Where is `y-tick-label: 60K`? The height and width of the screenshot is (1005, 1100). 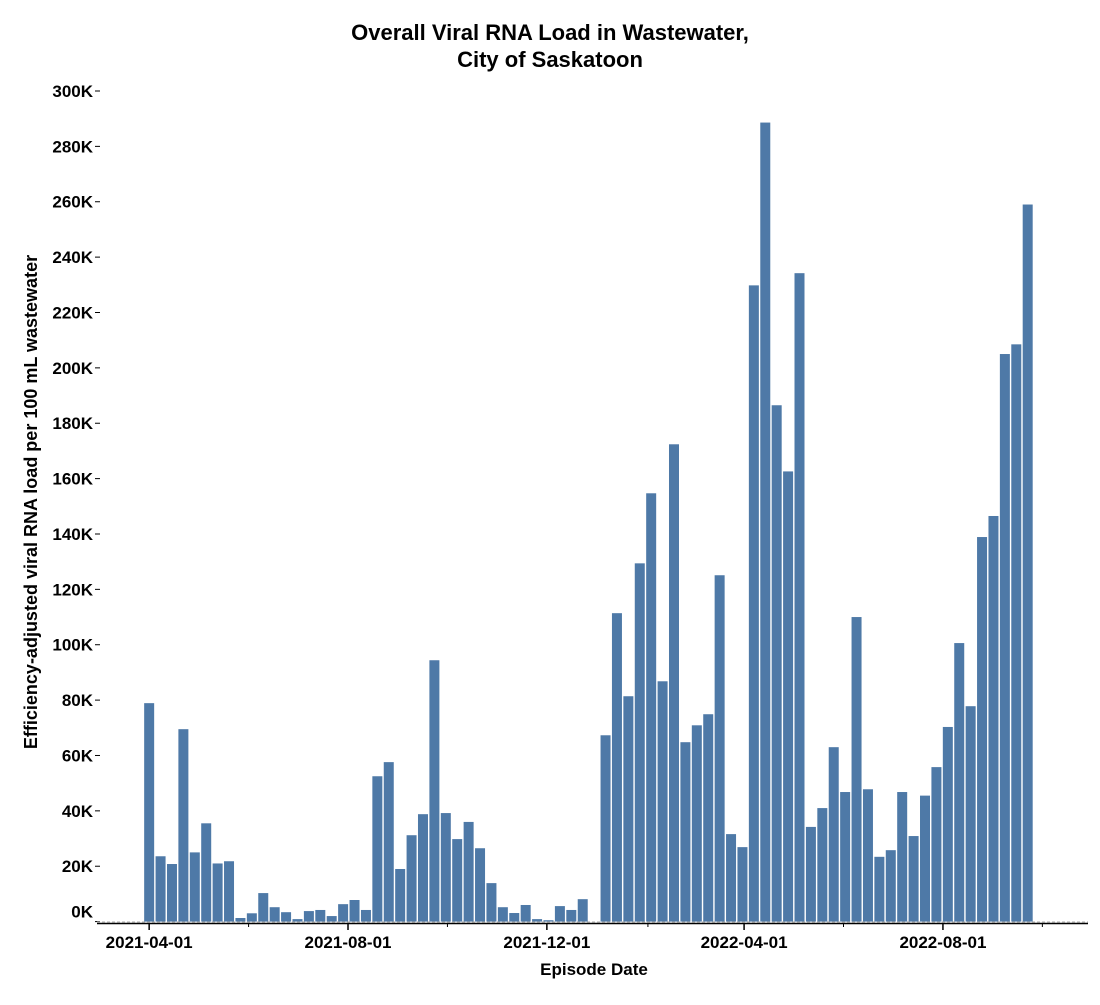
y-tick-label: 60K is located at coordinates (78, 755).